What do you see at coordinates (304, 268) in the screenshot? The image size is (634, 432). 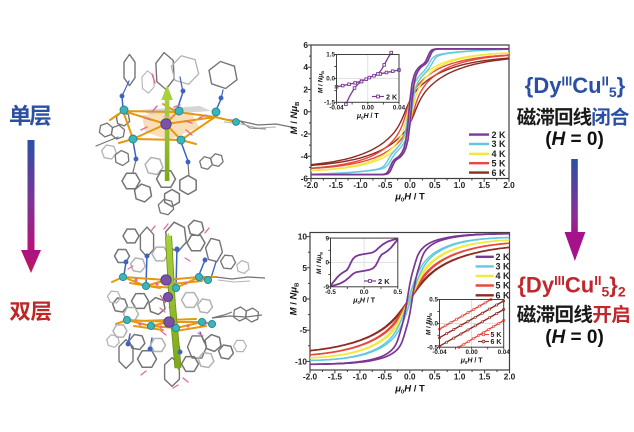 I see `svg-text: 5` at bounding box center [304, 268].